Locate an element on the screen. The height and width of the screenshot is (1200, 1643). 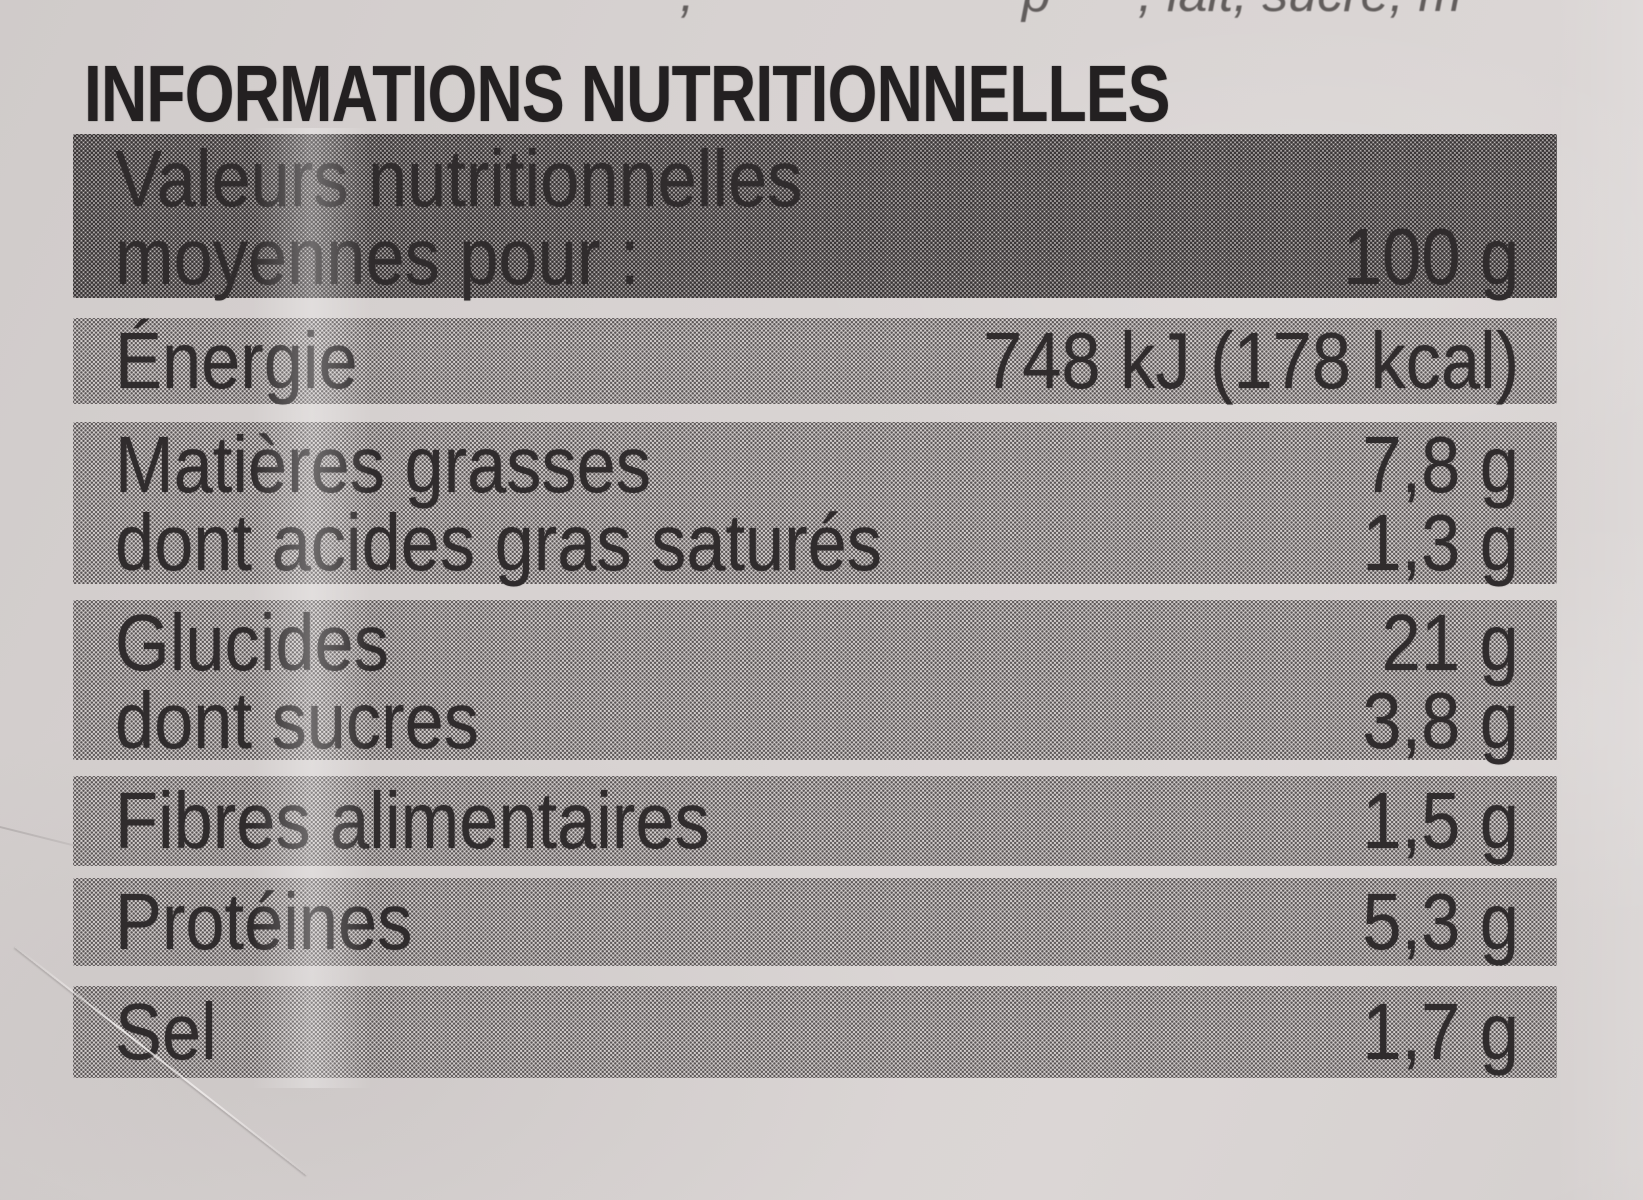
table-row-energie: Énergie 748 kJ (178 kcal) is located at coordinates (815, 361).